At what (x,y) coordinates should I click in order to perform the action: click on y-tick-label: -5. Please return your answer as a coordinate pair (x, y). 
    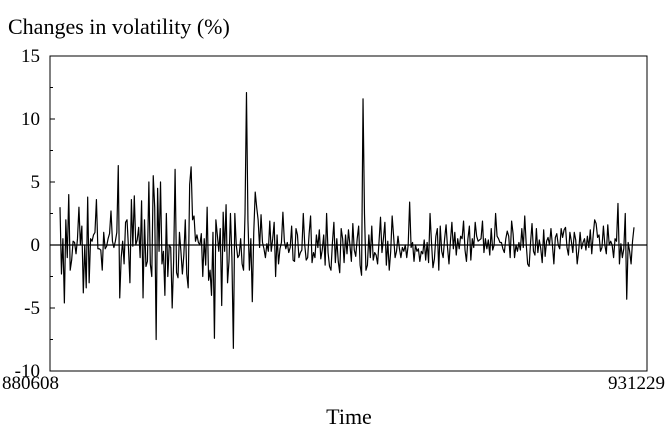
    Looking at the image, I should click on (32, 308).